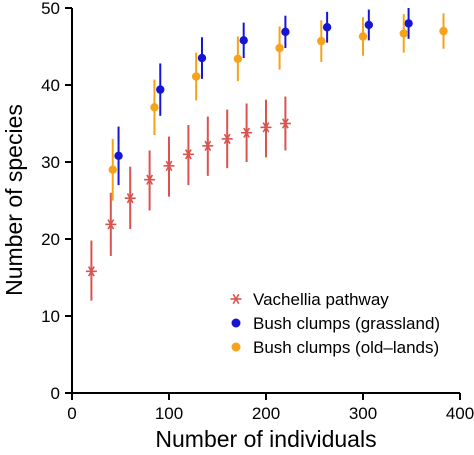 The height and width of the screenshot is (455, 474). What do you see at coordinates (50, 239) in the screenshot?
I see `y-tick-label-20: 20` at bounding box center [50, 239].